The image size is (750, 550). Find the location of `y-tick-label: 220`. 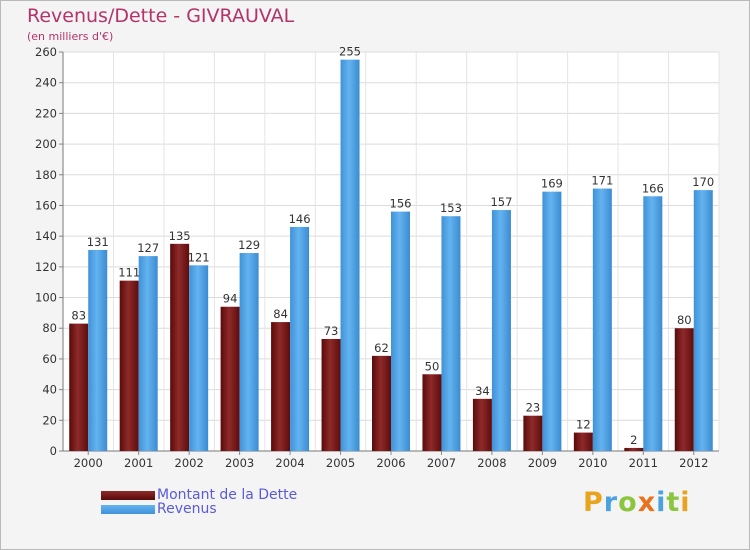

y-tick-label: 220 is located at coordinates (46, 113).